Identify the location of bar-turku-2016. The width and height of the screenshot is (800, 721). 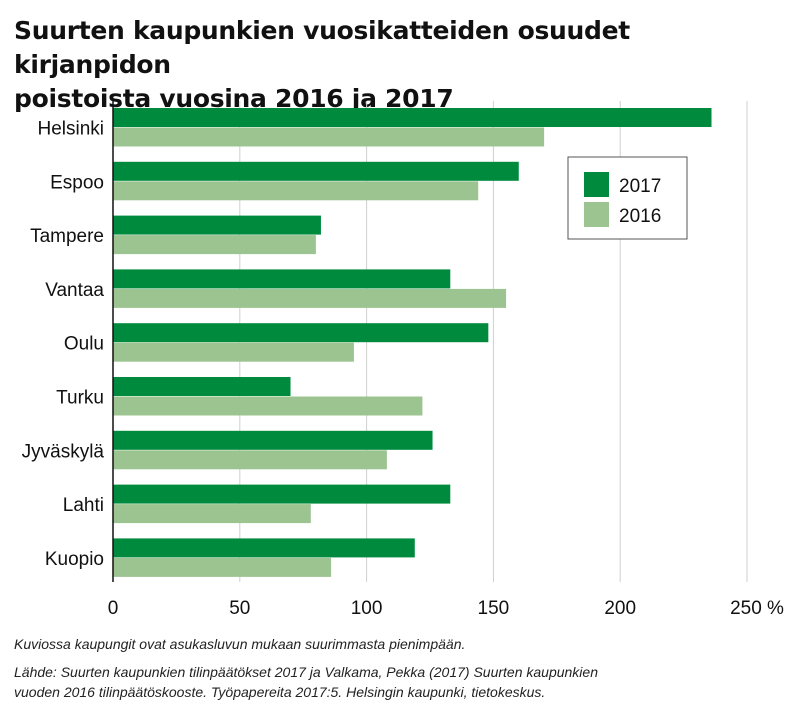
(268, 406).